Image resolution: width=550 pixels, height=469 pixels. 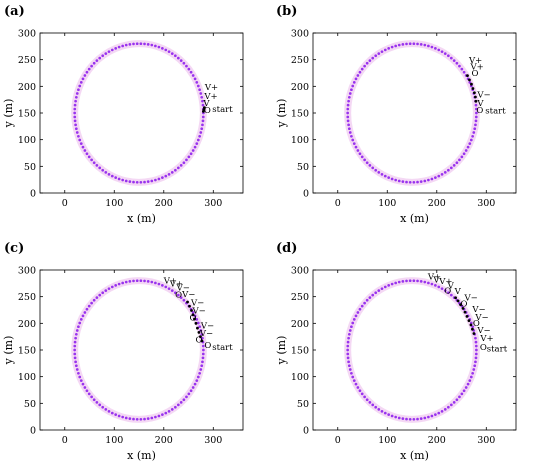 What do you see at coordinates (486, 339) in the screenshot?
I see `annotation-label: V+` at bounding box center [486, 339].